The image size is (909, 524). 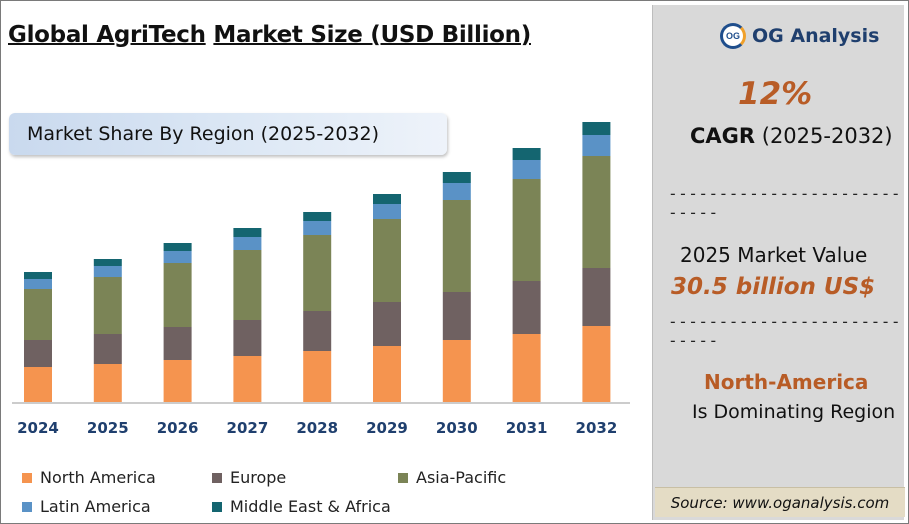 I want to click on legend-swatch-asia-pacific, so click(x=403, y=477).